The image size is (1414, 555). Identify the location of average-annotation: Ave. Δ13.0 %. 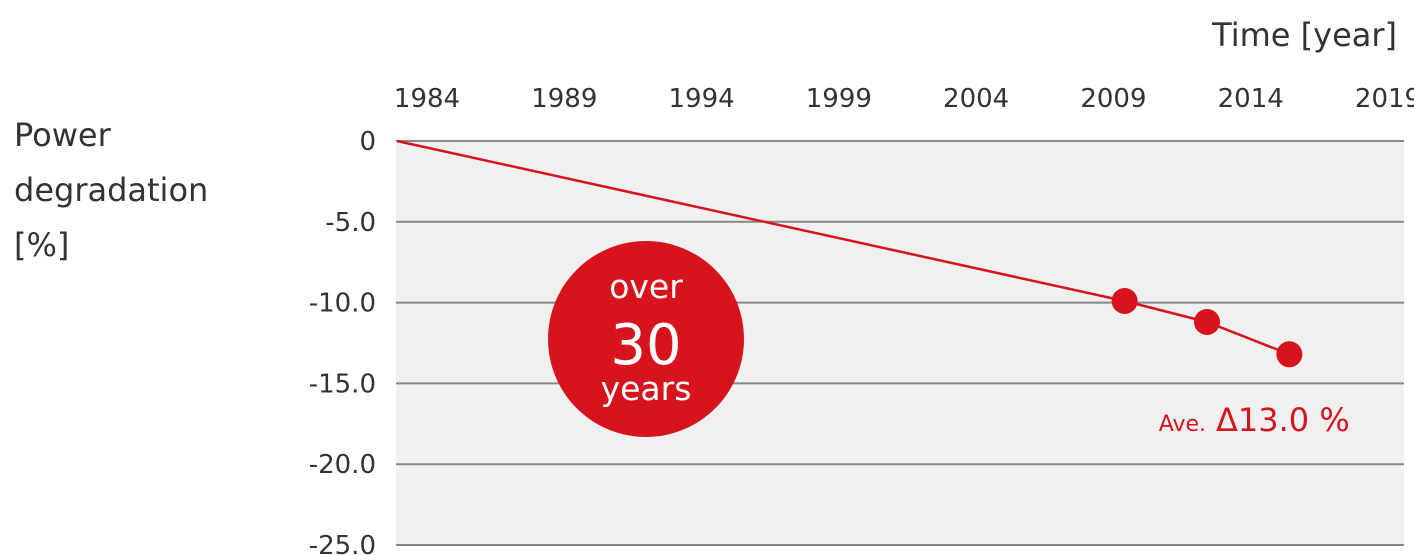
(1254, 420).